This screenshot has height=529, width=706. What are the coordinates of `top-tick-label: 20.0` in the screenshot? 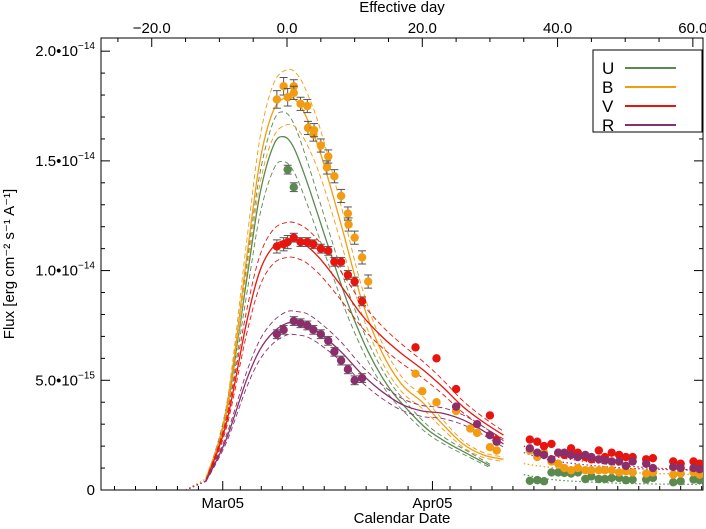 It's located at (422, 28).